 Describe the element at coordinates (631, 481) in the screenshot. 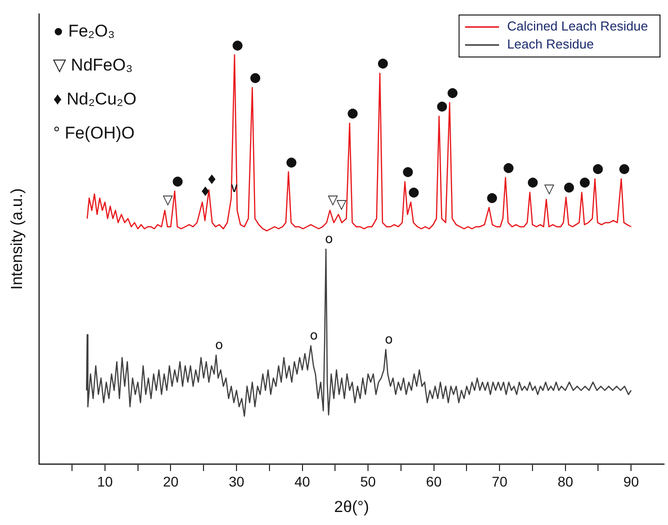

I see `x-tick-label: 90` at that location.